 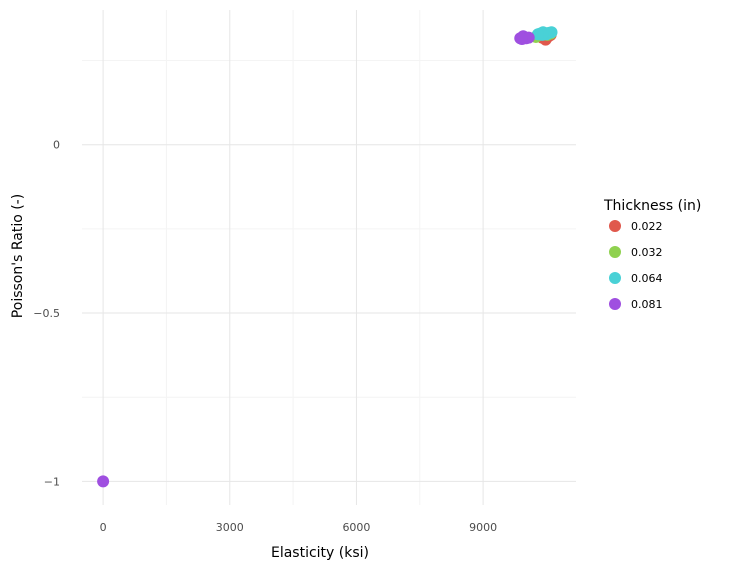 What do you see at coordinates (18, 256) in the screenshot?
I see `y-axis-title: Poisson's Ratio (-)` at bounding box center [18, 256].